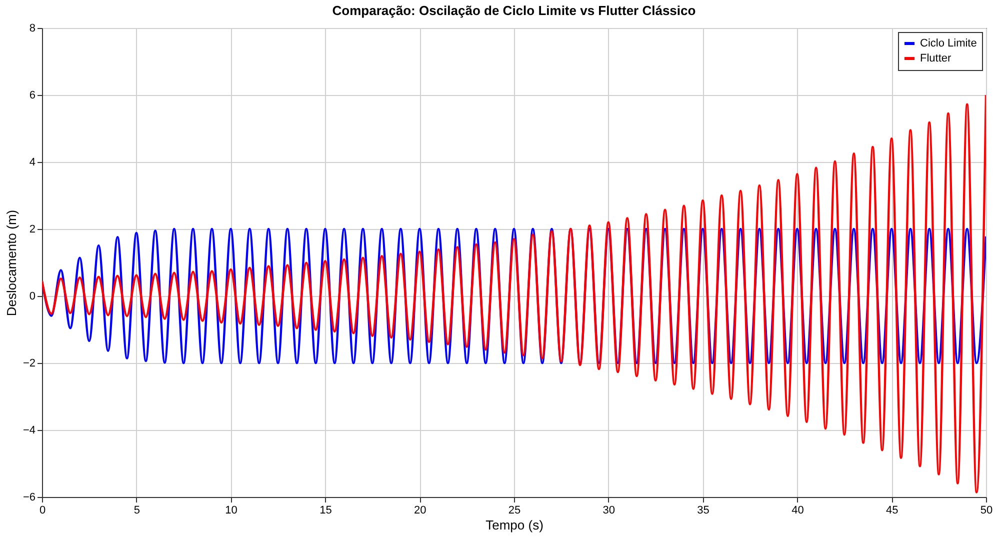 This screenshot has height=537, width=998. I want to click on y-tick-label: 0, so click(32, 296).